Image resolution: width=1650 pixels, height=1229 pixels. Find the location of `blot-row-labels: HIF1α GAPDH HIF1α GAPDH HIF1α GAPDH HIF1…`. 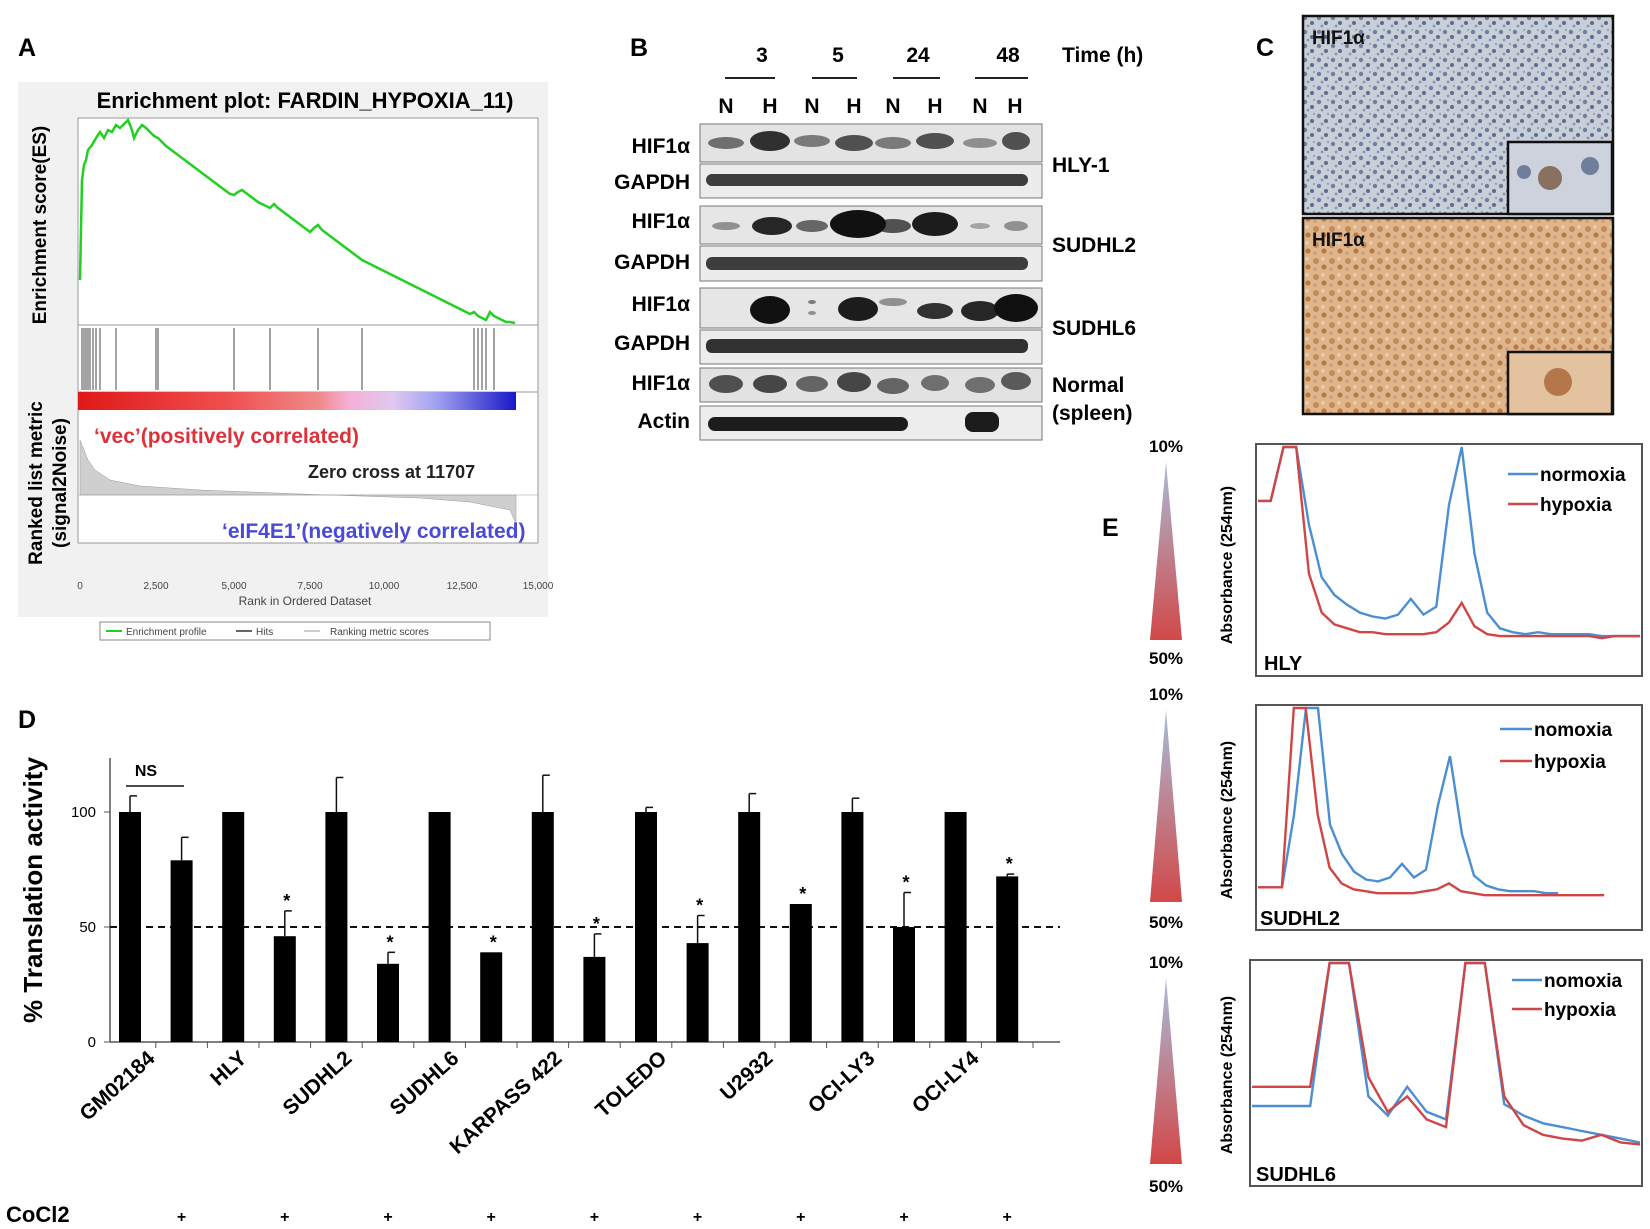

blot-row-labels: HIF1α GAPDH HIF1α GAPDH HIF1α GAPDH HIF1… is located at coordinates (652, 284).